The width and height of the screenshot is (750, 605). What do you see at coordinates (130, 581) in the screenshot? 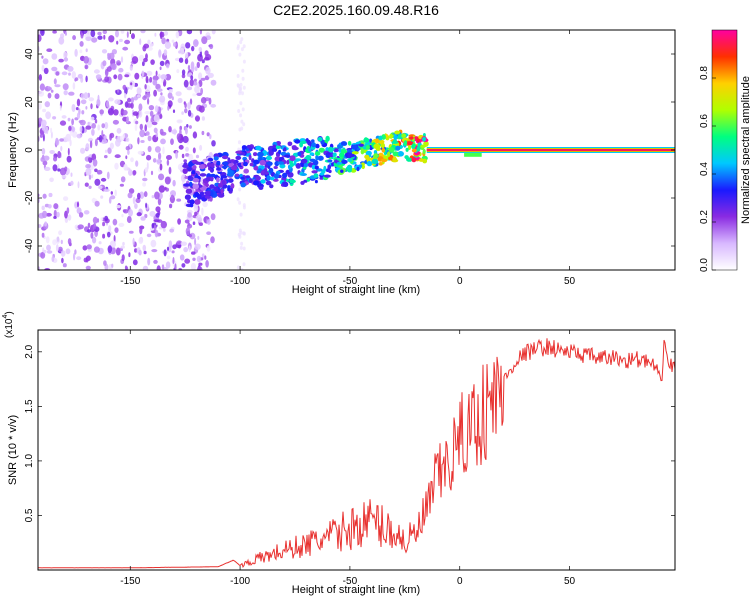
I see `x-tick-label: -150` at bounding box center [130, 581].